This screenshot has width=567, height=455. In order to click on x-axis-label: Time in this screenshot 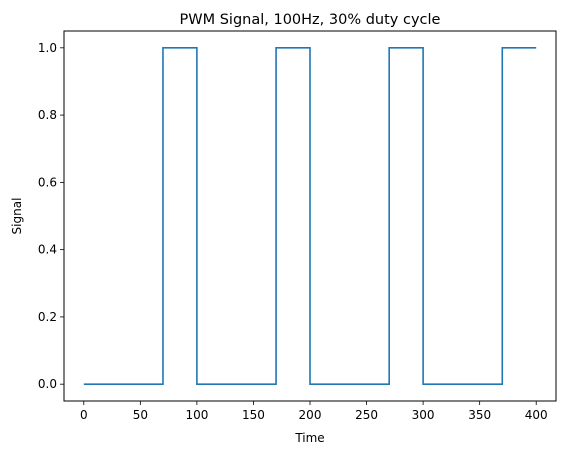, I will do `click(309, 438)`.